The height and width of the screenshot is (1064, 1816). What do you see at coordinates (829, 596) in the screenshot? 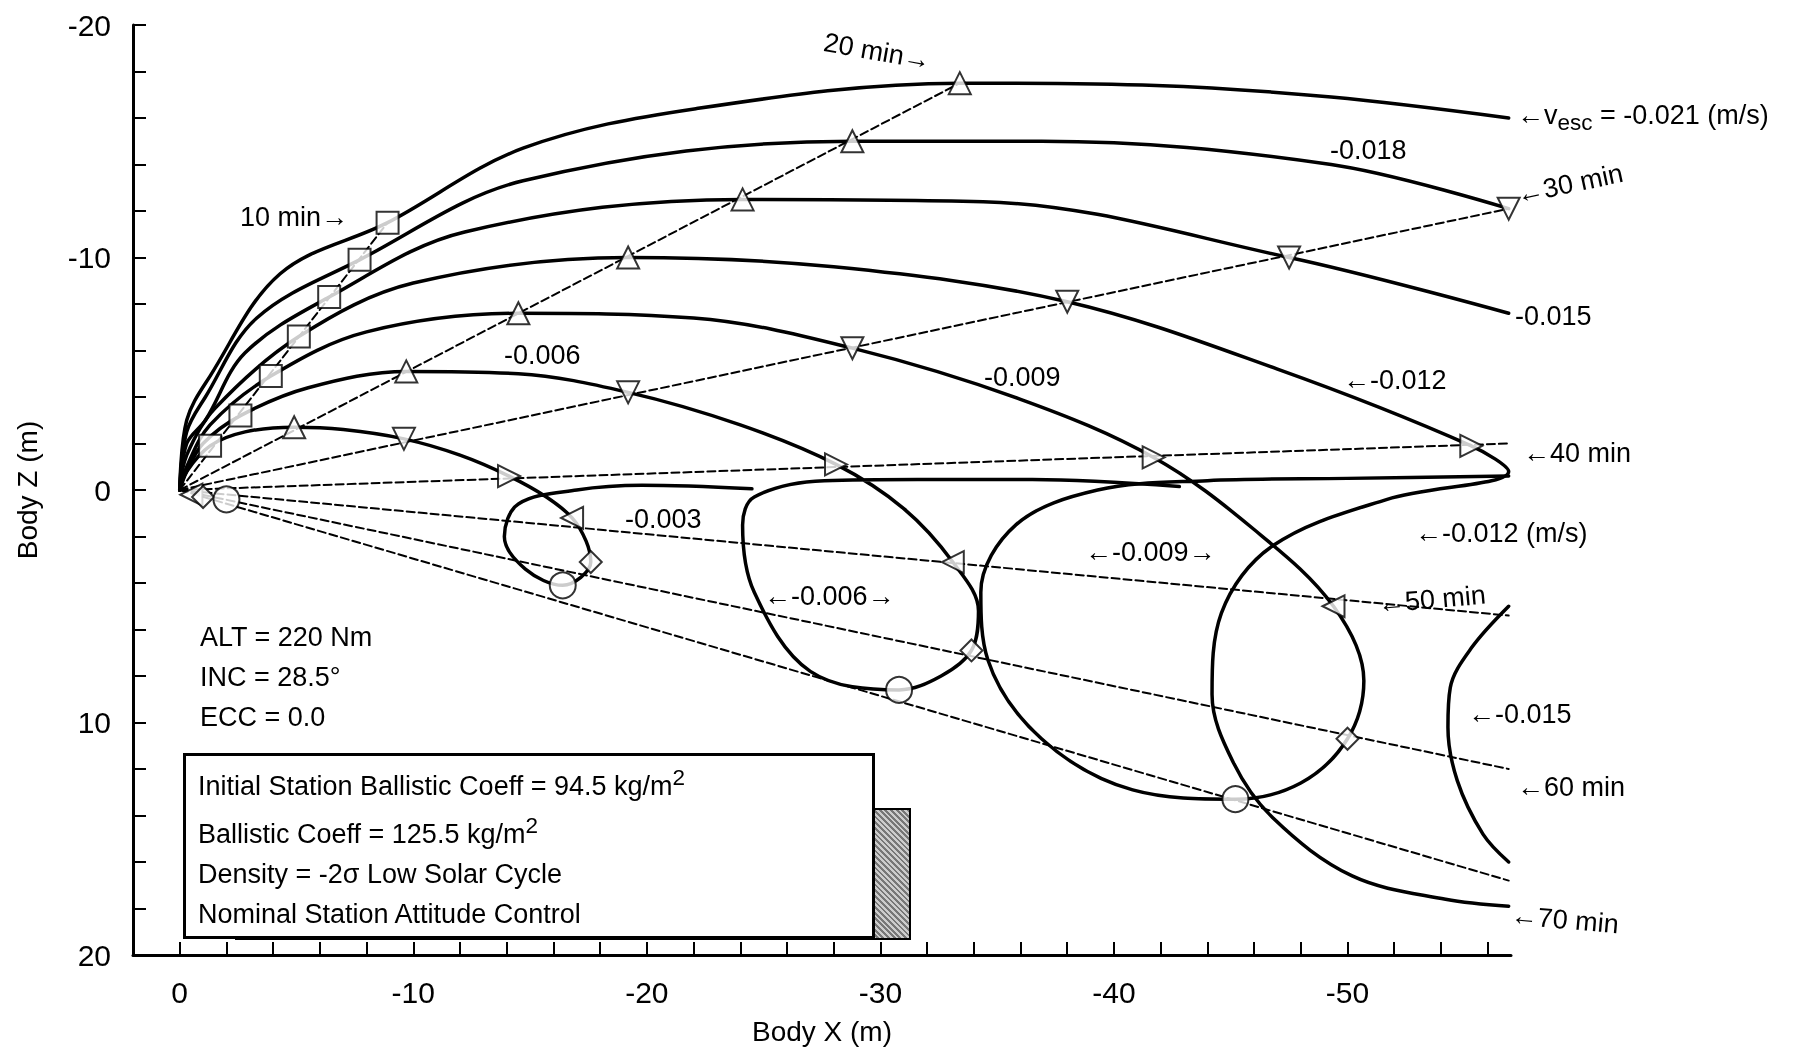
I see `annotation: ←-0.006→` at bounding box center [829, 596].